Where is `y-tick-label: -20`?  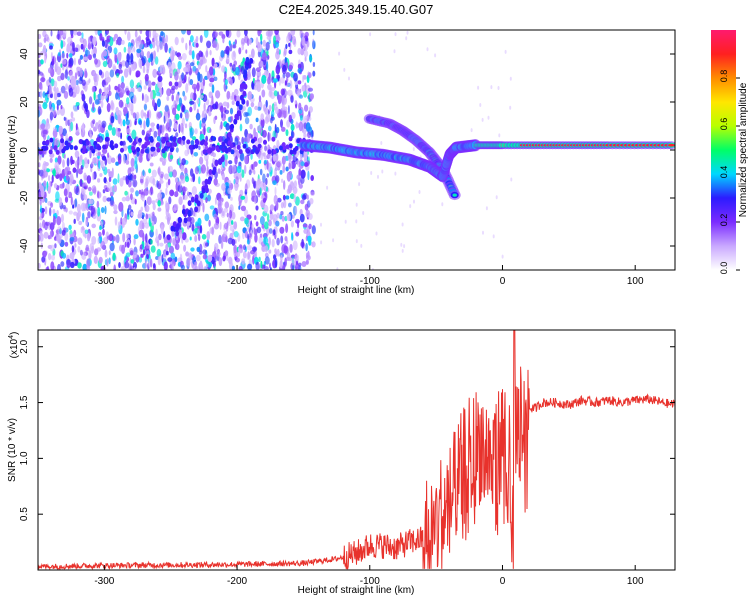
y-tick-label: -20 is located at coordinates (24, 197).